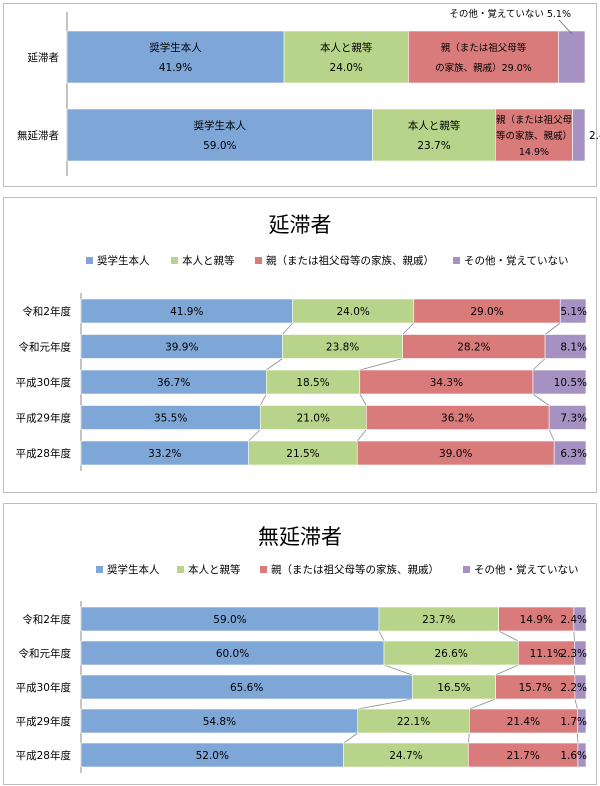 The image size is (600, 786). What do you see at coordinates (522, 756) in the screenshot?
I see `data-label: 21.7%` at bounding box center [522, 756].